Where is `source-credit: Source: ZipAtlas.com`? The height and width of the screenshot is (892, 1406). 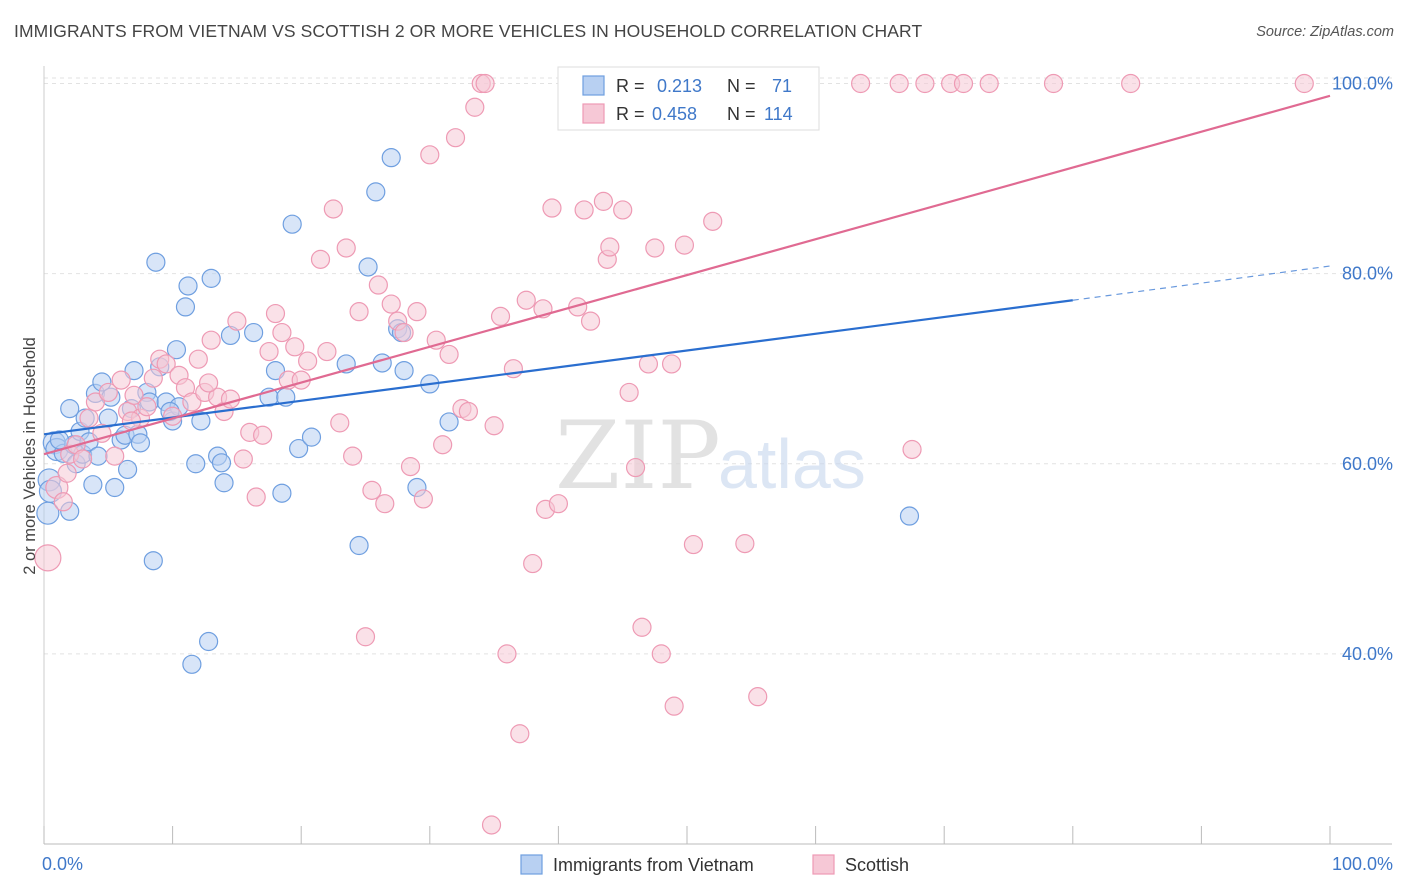
source-credit: Source: ZipAtlas.com is located at coordinates (1325, 32).